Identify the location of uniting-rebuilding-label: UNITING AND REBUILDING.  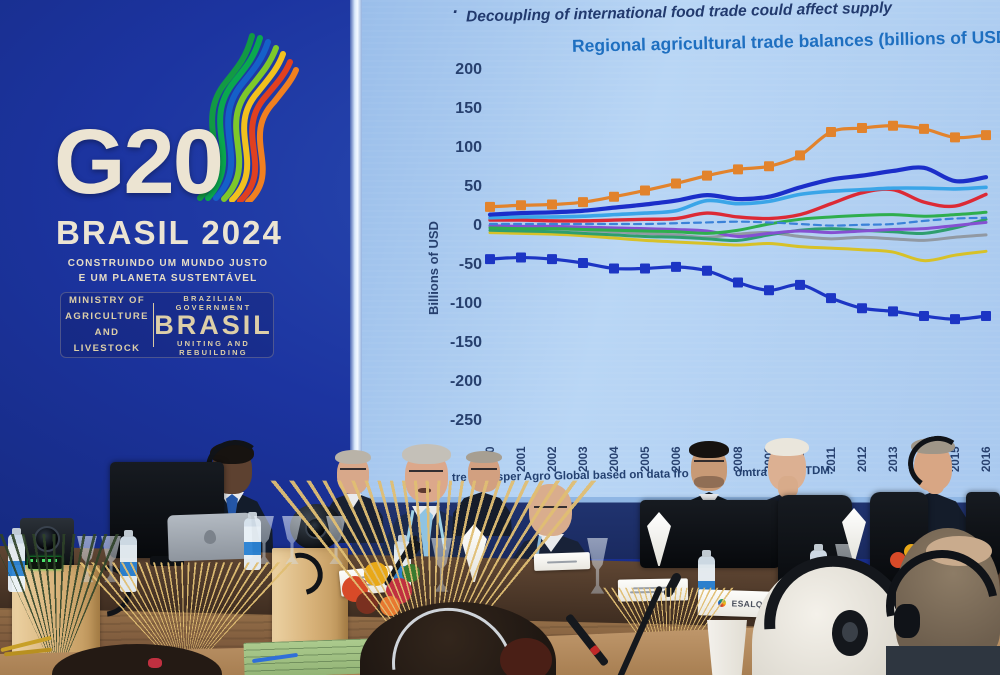
(213, 347).